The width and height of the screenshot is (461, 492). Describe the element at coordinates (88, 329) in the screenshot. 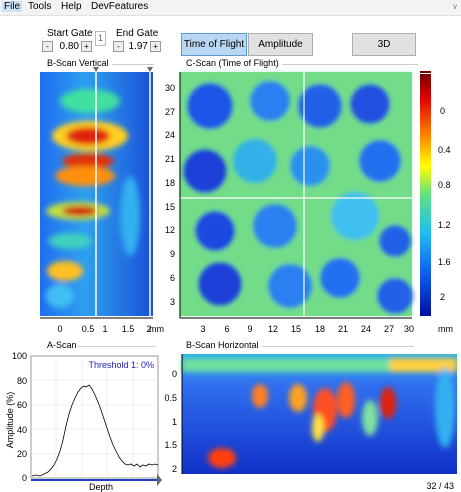

I see `bscan-vertical-x-tick: 0.5` at that location.